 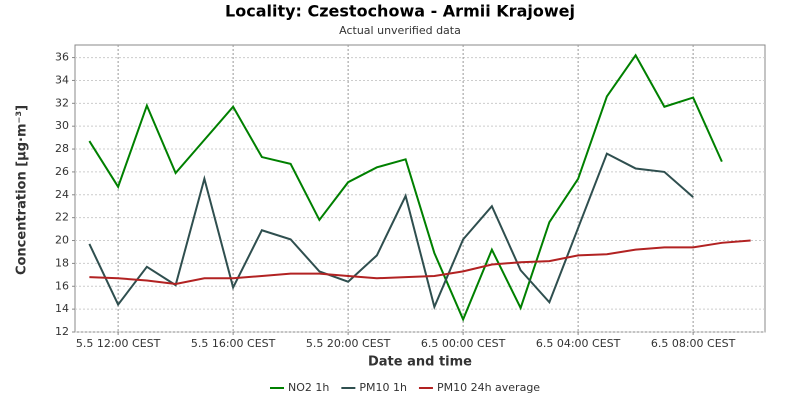 I want to click on y-tick-label: 24, so click(x=62, y=194).